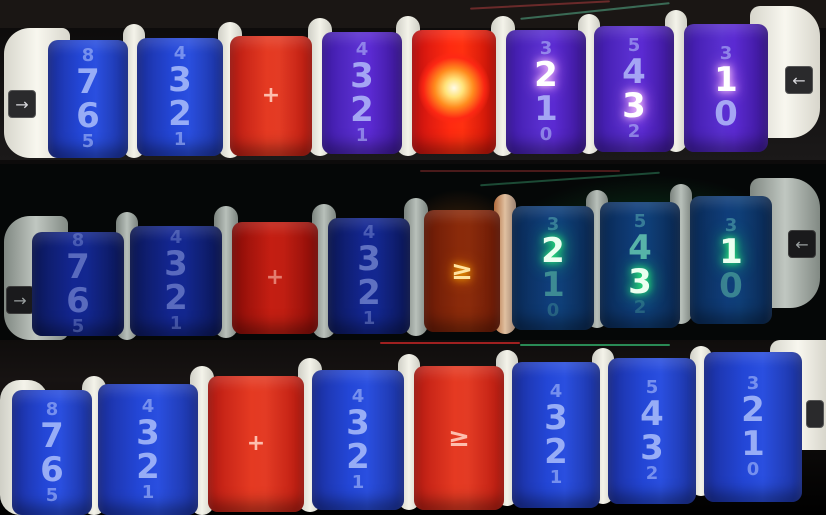 The image size is (826, 515). I want to click on number-drum: 3 1 0, so click(726, 88).